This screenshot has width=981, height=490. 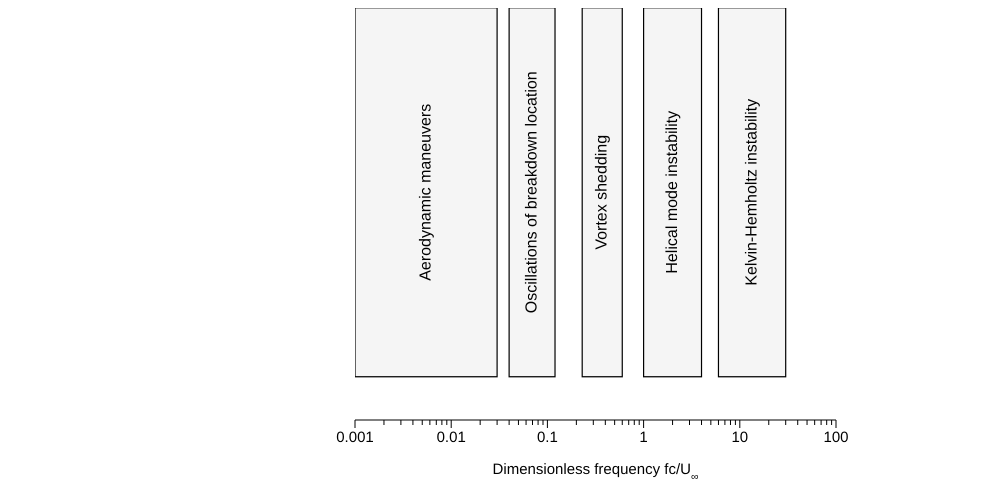 What do you see at coordinates (643, 437) in the screenshot?
I see `x-tick-label: 1` at bounding box center [643, 437].